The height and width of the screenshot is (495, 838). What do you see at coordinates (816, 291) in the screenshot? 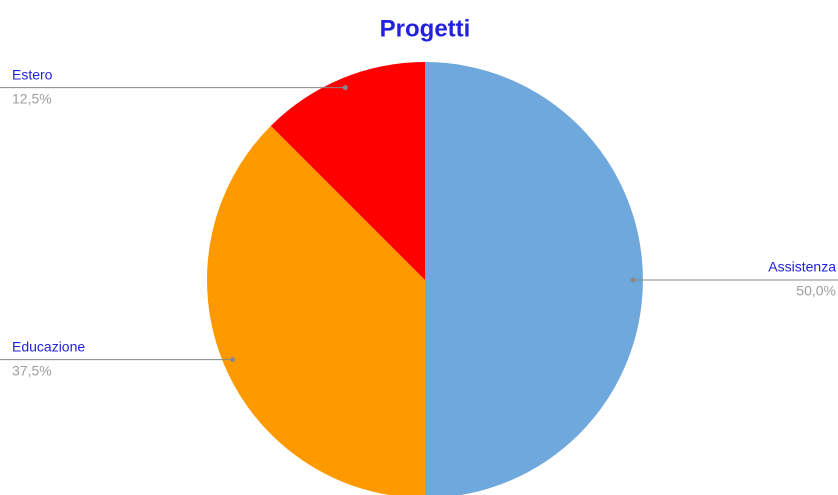
I see `slice-value: 50,0%` at bounding box center [816, 291].